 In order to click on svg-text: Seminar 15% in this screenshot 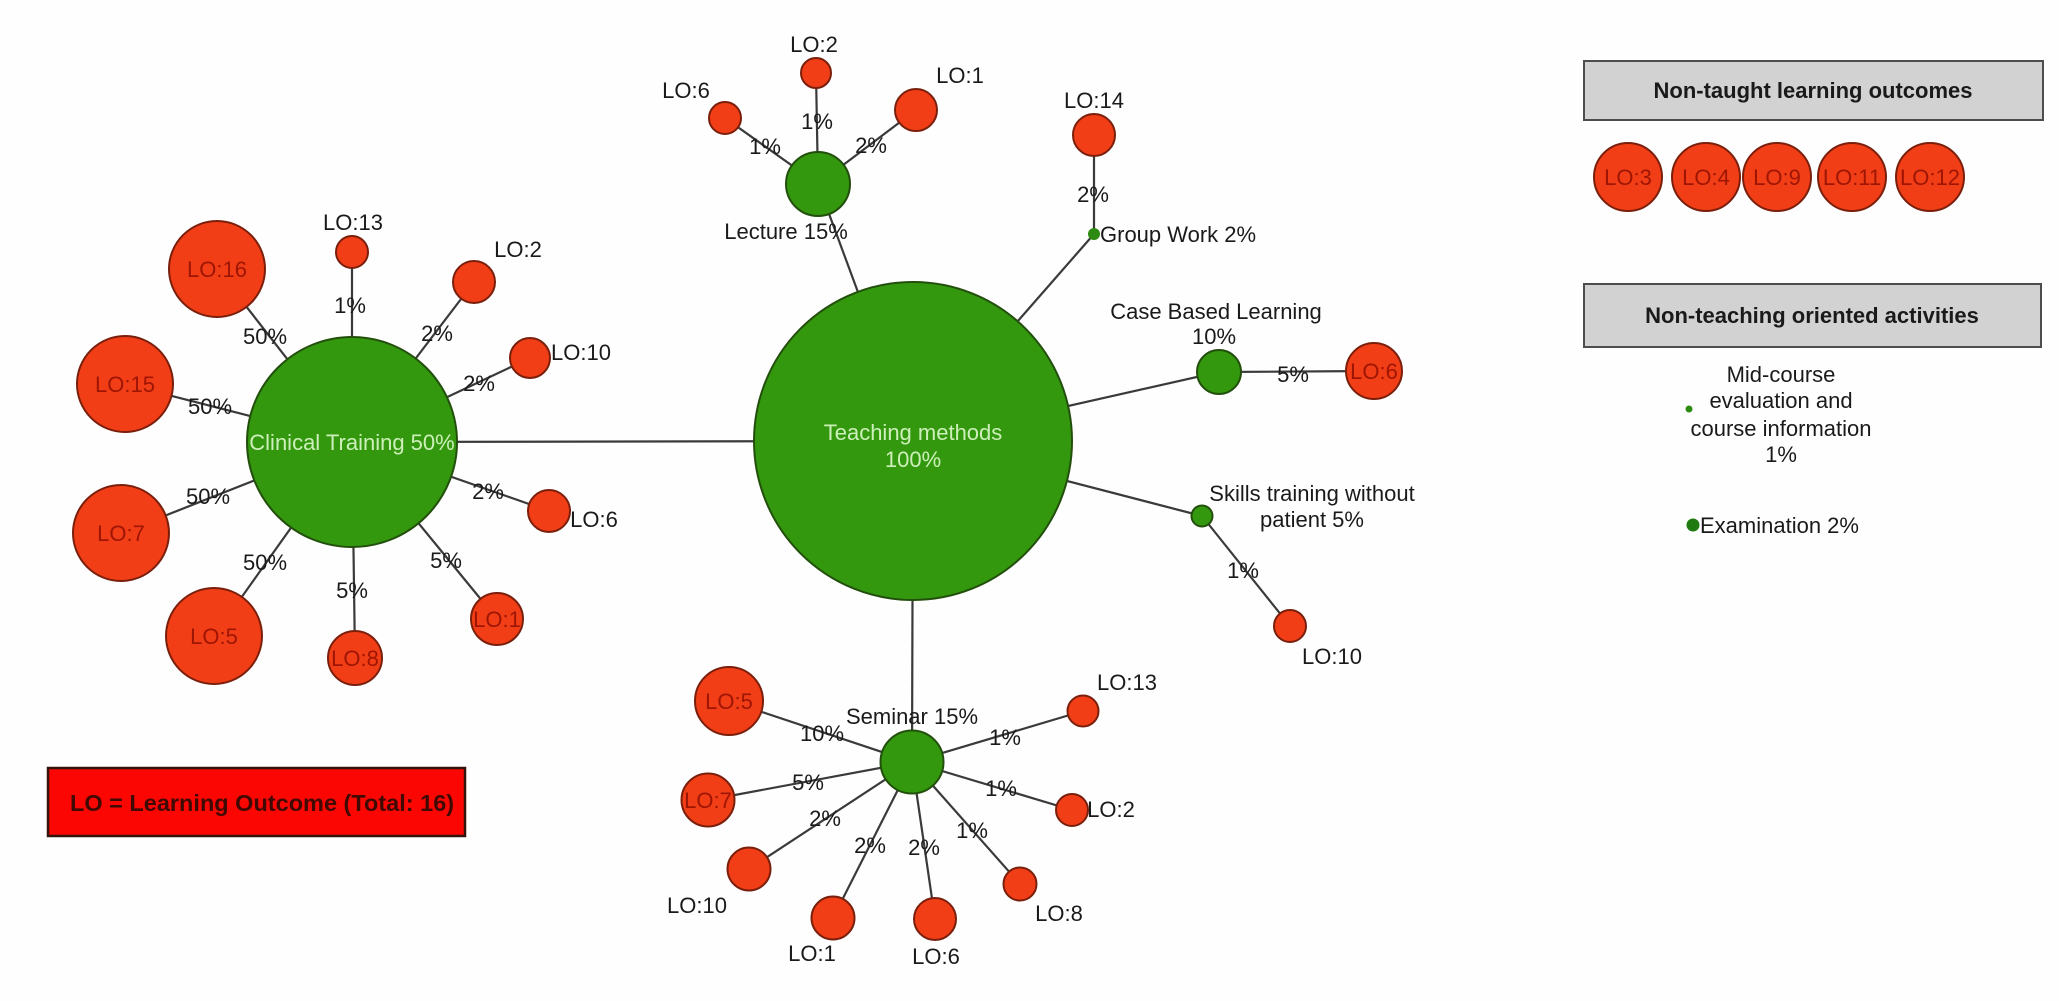, I will do `click(912, 716)`.